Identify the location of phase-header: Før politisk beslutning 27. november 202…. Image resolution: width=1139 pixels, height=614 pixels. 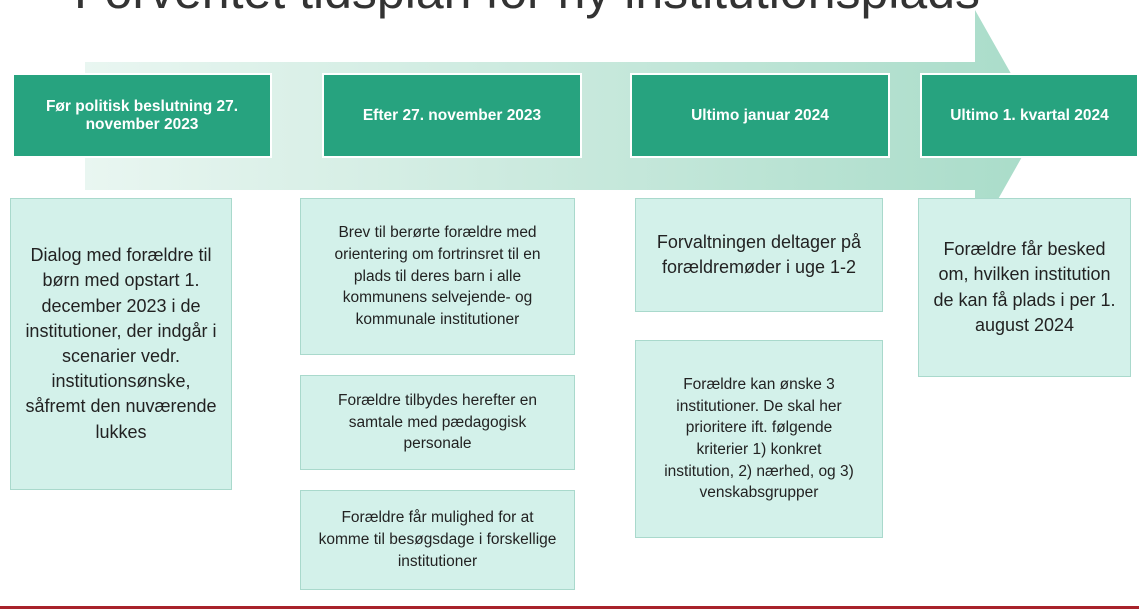
(142, 115).